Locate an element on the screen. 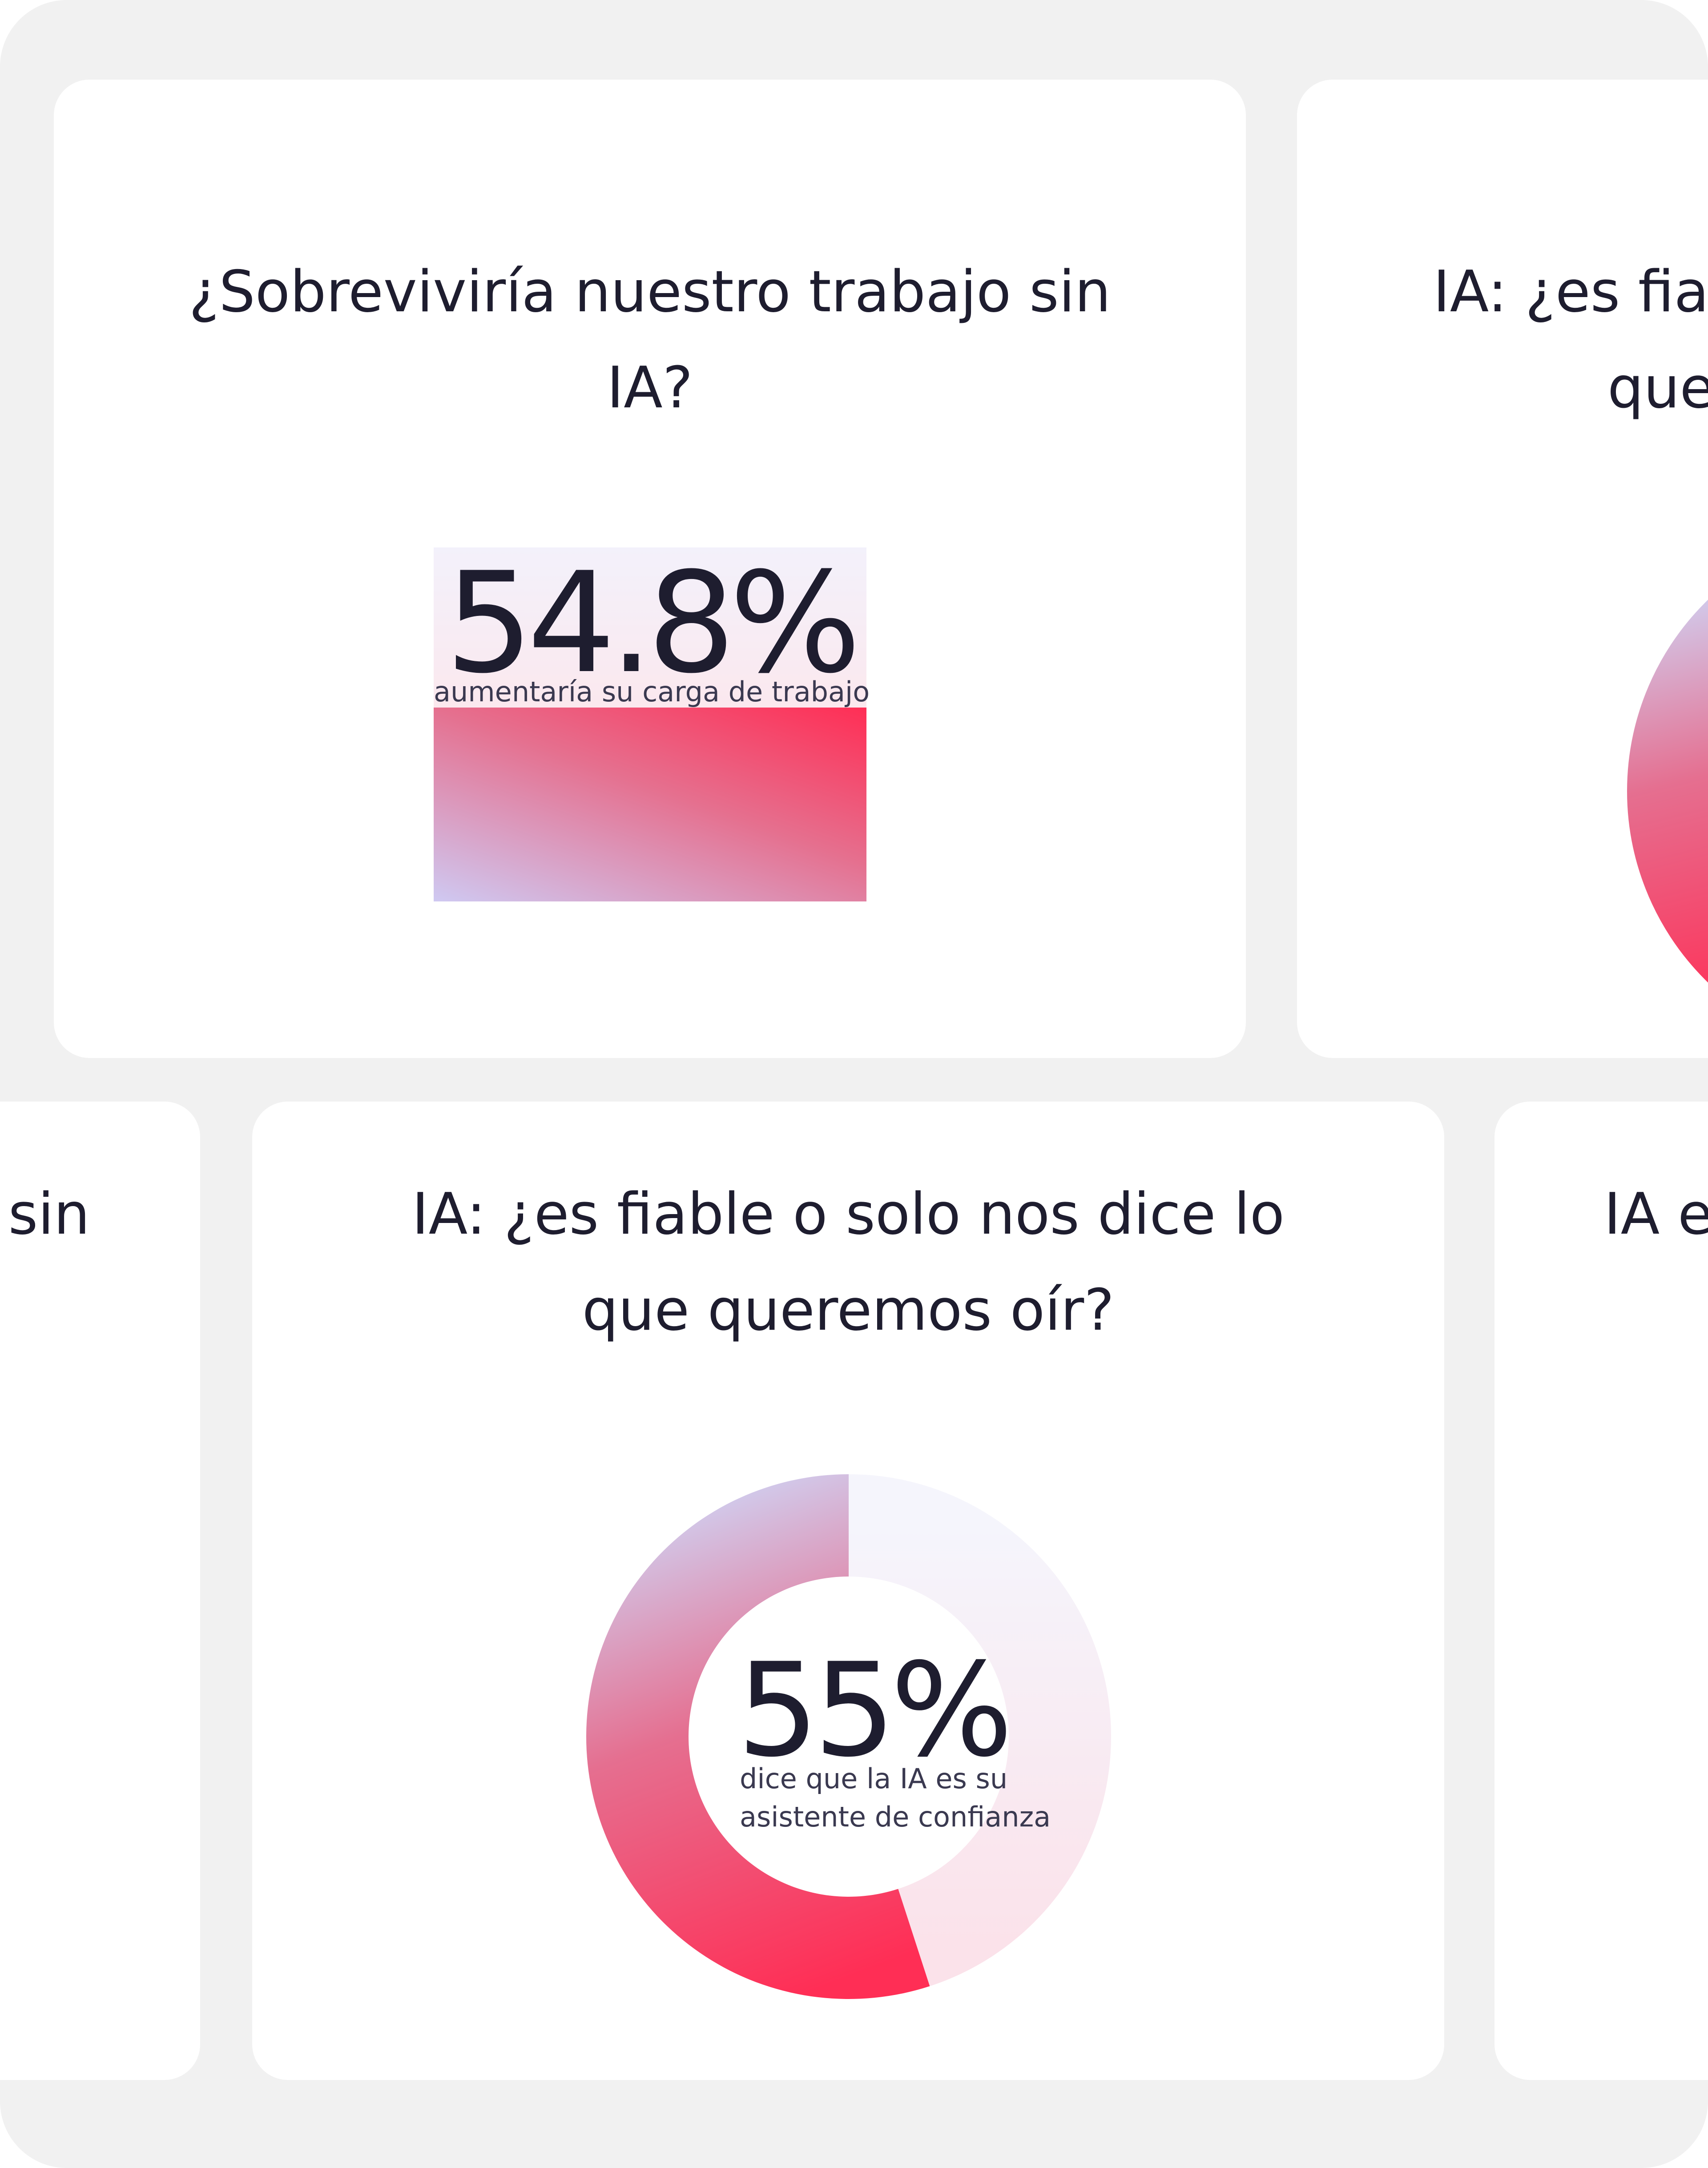 The height and width of the screenshot is (2168, 1708). card-title: ¿Sobreviviría nuestro trabajo sin IA? is located at coordinates (650, 340).